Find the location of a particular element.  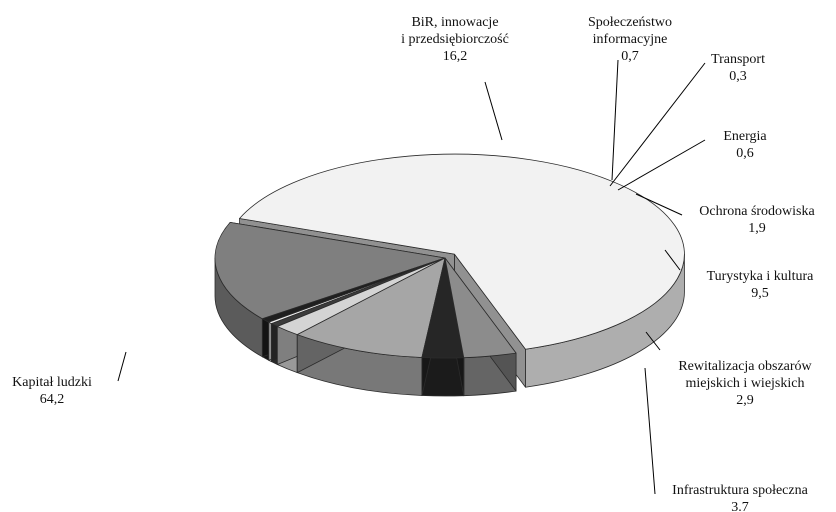

slice-label-6-line-1: 9,5 is located at coordinates (760, 293).